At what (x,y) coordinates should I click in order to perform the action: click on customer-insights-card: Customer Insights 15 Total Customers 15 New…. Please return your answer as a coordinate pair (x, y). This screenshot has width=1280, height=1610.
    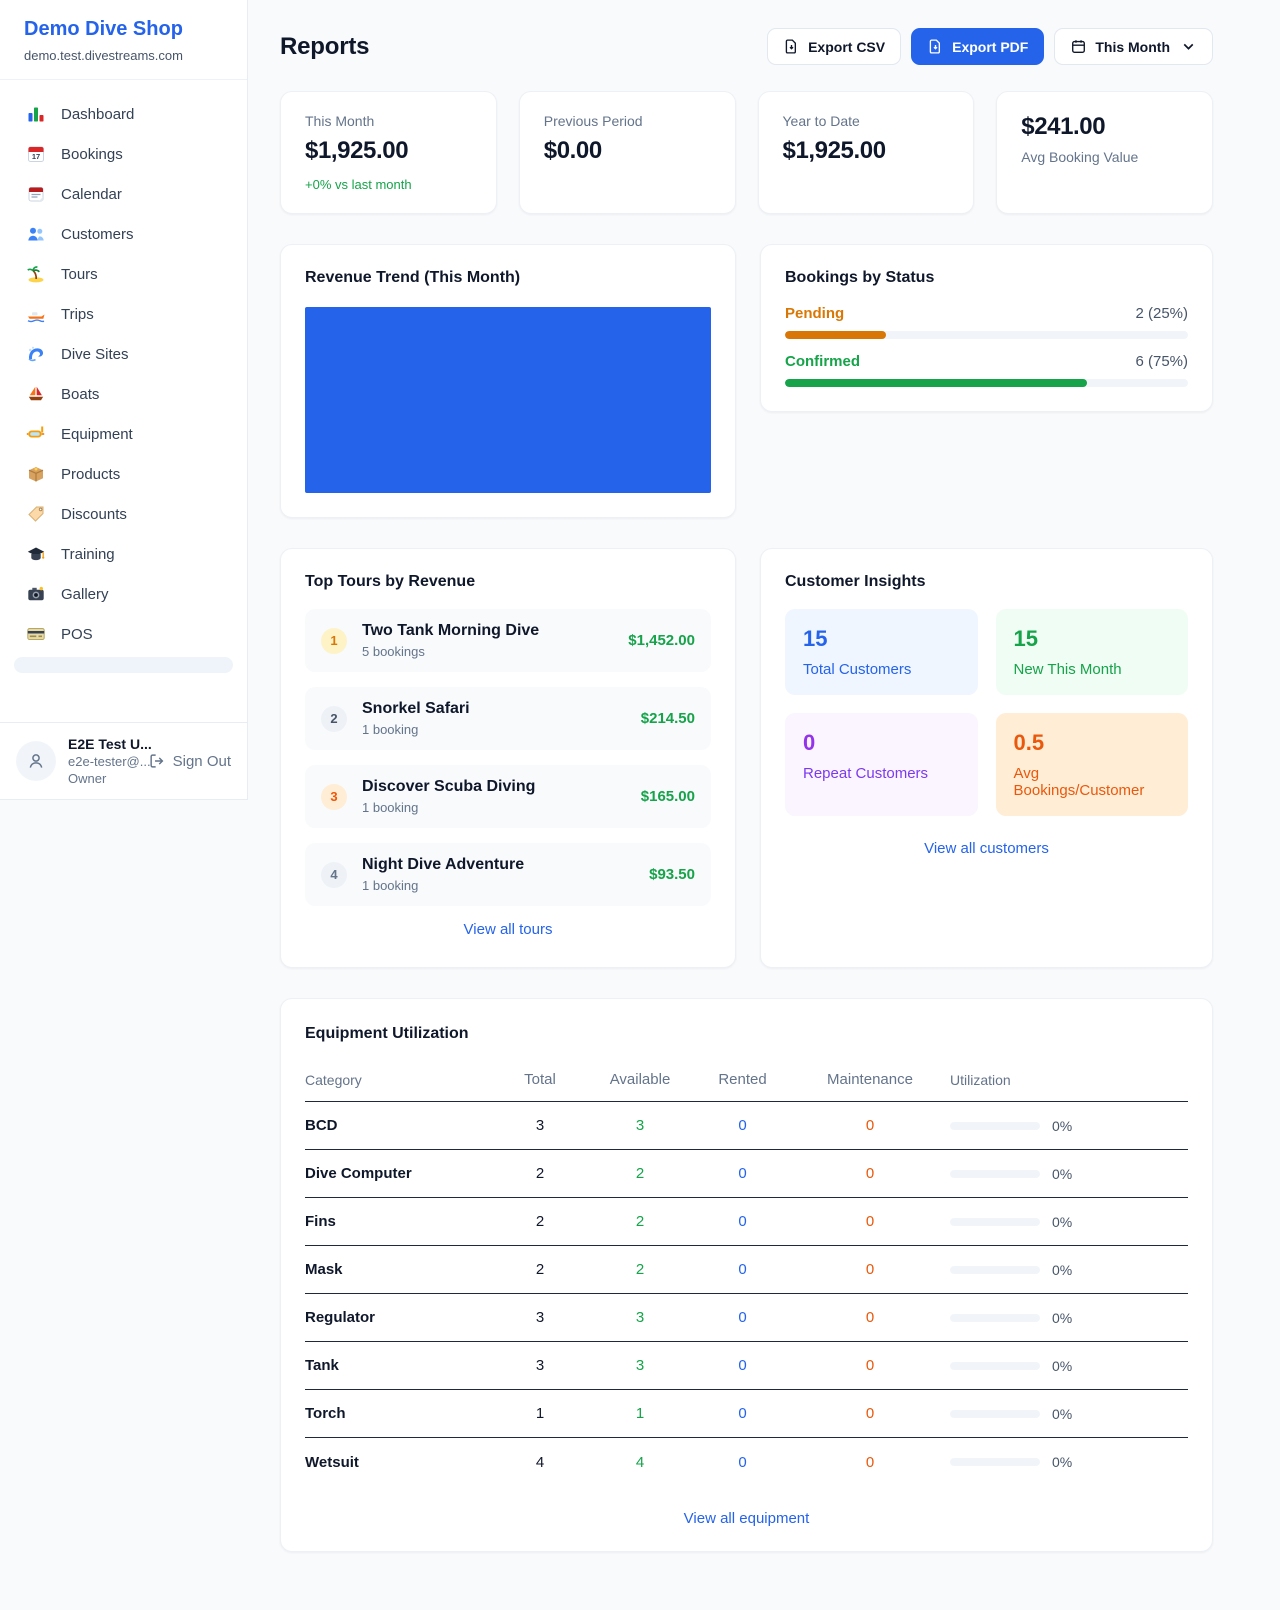
    Looking at the image, I should click on (986, 758).